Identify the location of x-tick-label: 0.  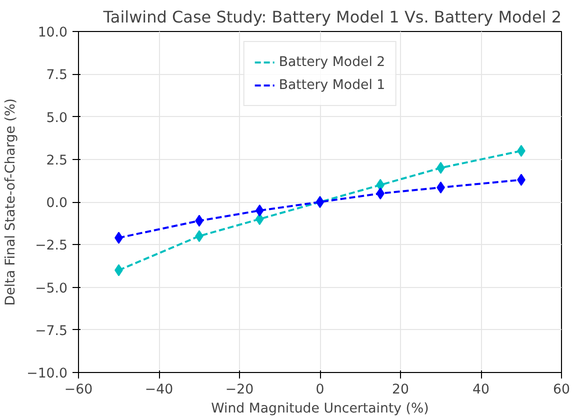
(320, 390).